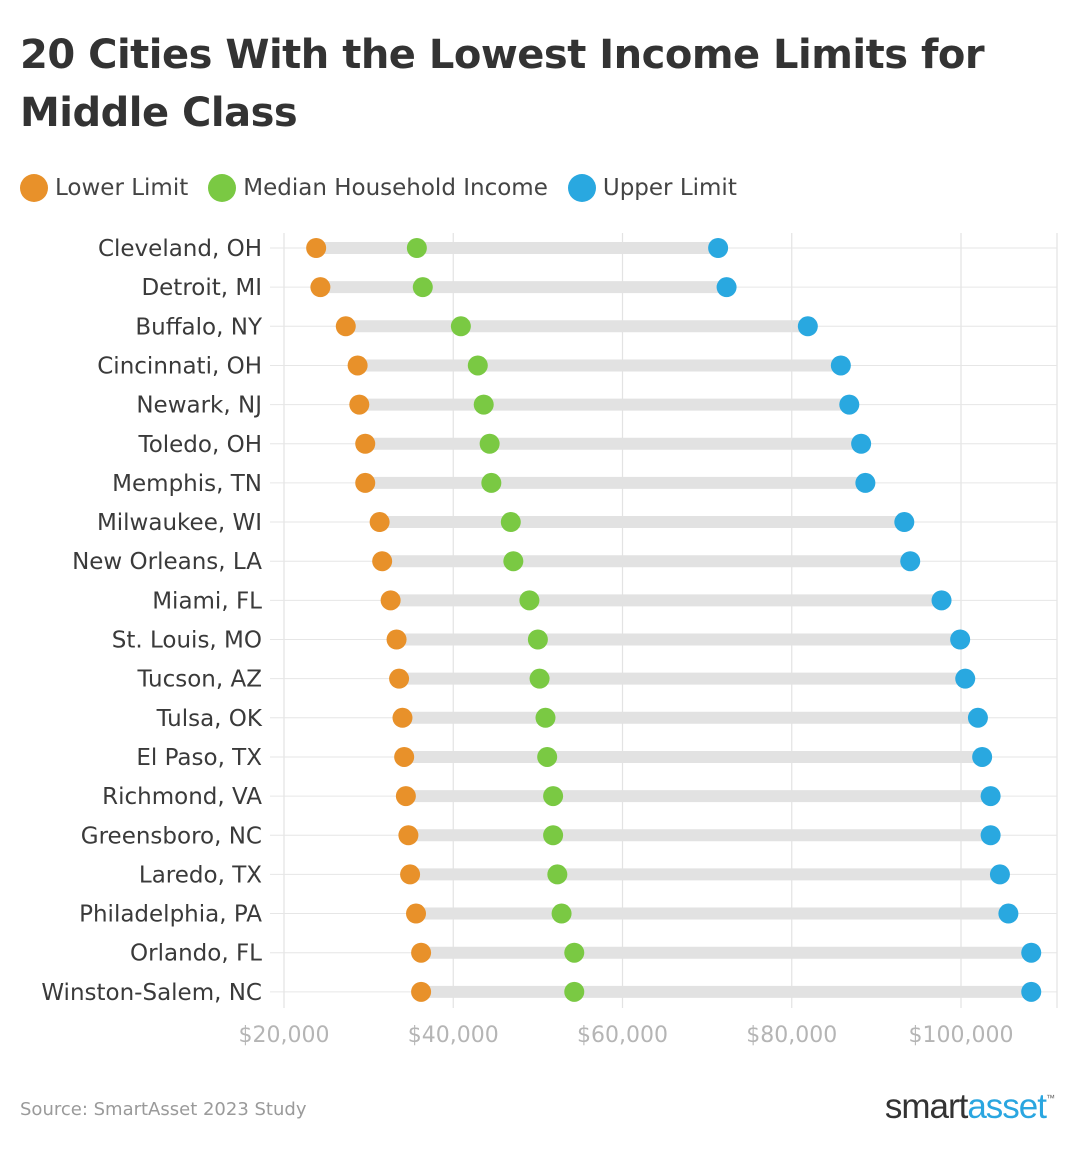 Image resolution: width=1080 pixels, height=1150 pixels. What do you see at coordinates (179, 523) in the screenshot?
I see `category-label: Milwaukee, WI` at bounding box center [179, 523].